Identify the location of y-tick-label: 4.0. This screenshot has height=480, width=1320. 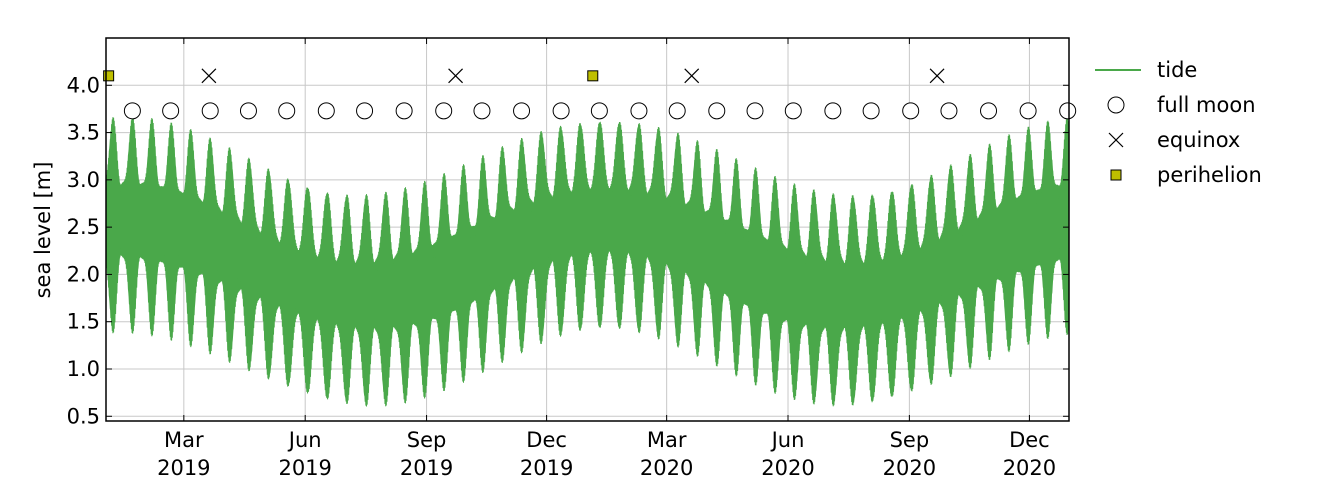
(83, 85).